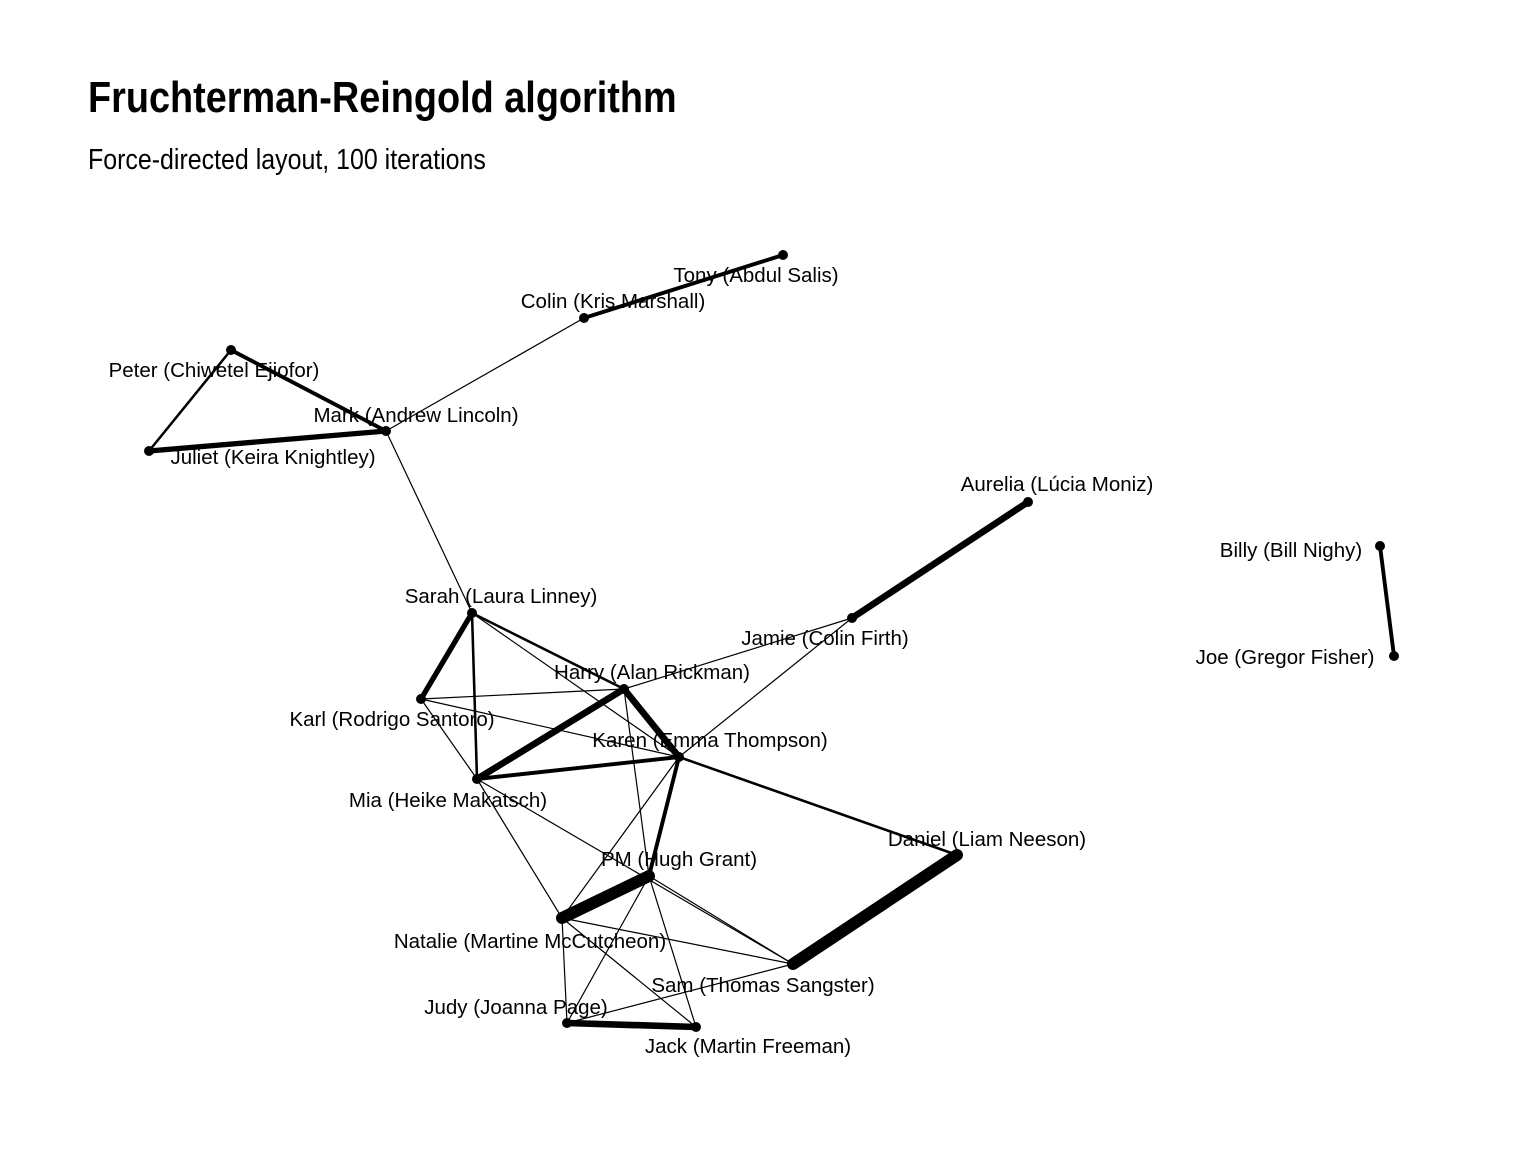  What do you see at coordinates (190, 400) in the screenshot?
I see `edge-peter-juliet` at bounding box center [190, 400].